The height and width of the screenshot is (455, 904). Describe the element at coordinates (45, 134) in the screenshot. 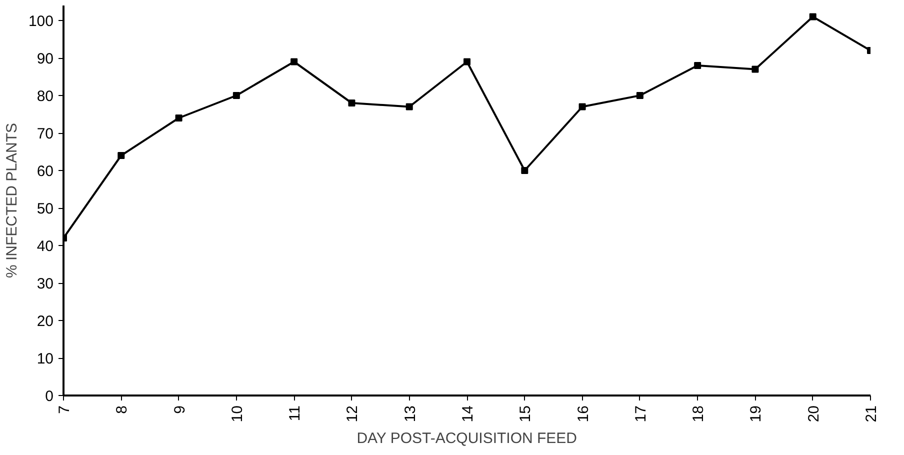

I see `y-tick-label: 70` at that location.